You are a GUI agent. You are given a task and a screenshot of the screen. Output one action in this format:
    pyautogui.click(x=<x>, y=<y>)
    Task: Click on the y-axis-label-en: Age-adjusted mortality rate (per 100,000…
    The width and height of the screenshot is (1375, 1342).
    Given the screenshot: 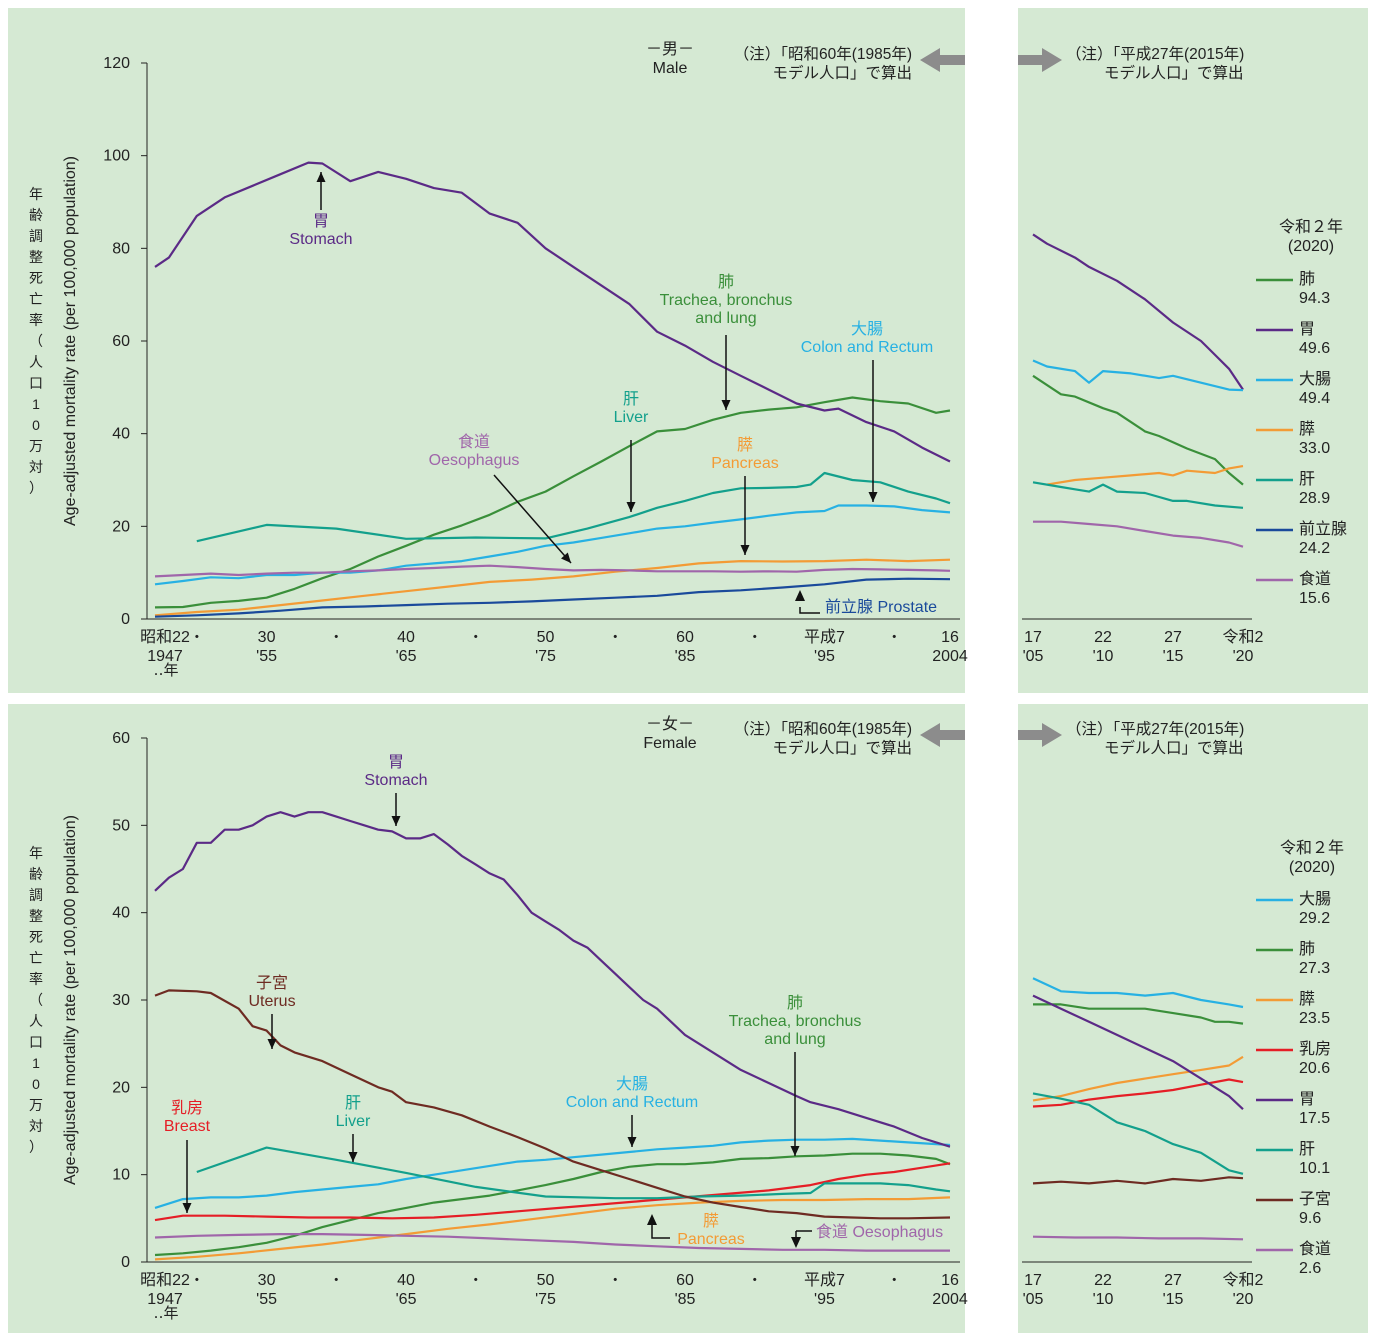 What is the action you would take?
    pyautogui.click(x=70, y=1000)
    